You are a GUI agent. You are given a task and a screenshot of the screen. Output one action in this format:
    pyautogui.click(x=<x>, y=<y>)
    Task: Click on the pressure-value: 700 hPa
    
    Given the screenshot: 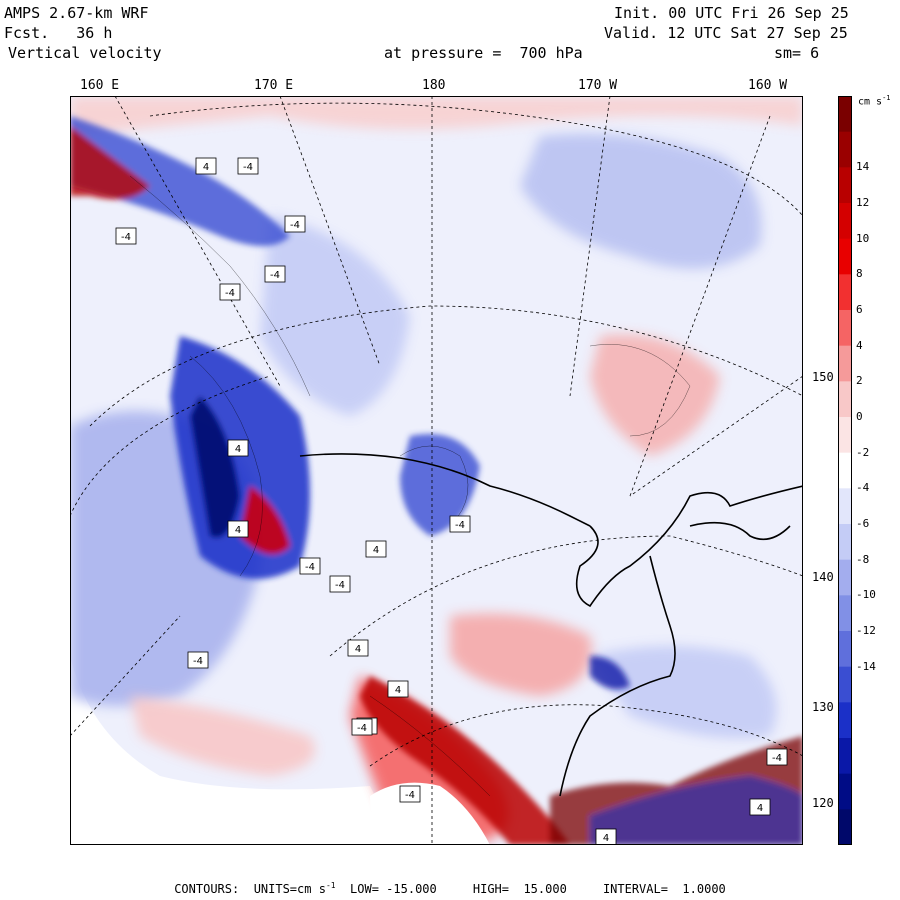 What is the action you would take?
    pyautogui.click(x=551, y=53)
    